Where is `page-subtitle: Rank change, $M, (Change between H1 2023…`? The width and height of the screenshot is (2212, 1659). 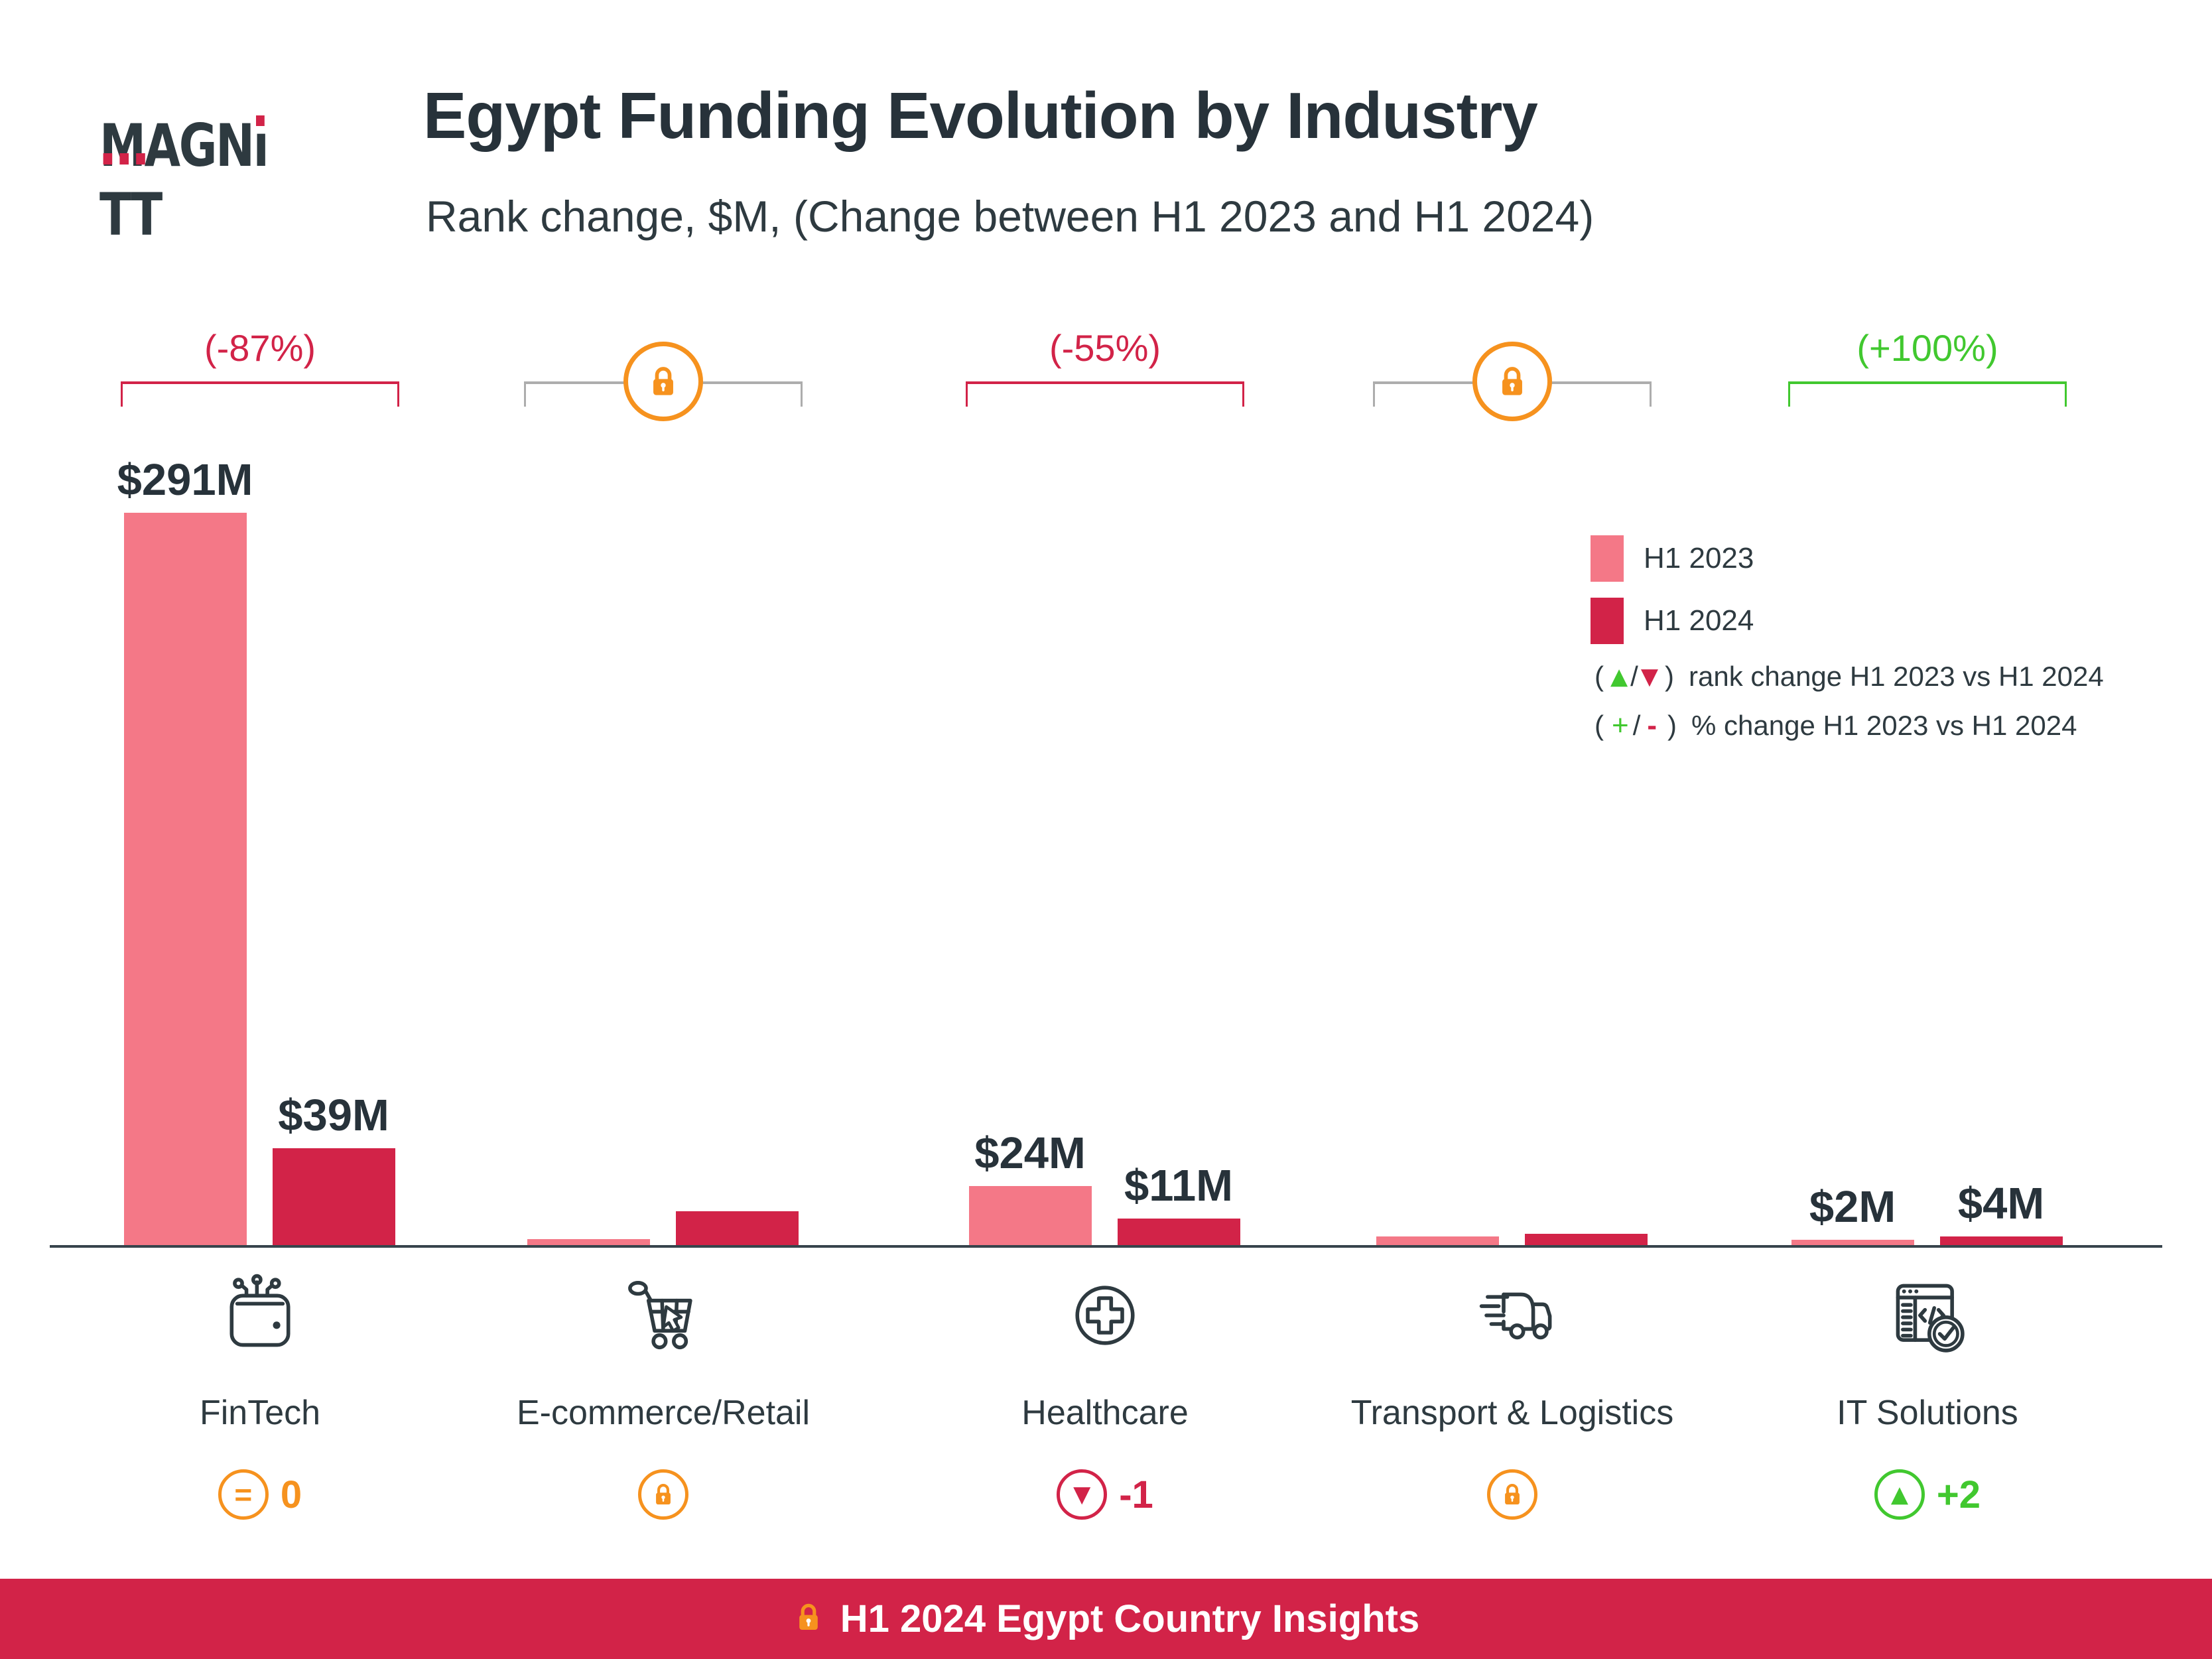
page-subtitle: Rank change, $M, (Change between H1 2023… is located at coordinates (1010, 217).